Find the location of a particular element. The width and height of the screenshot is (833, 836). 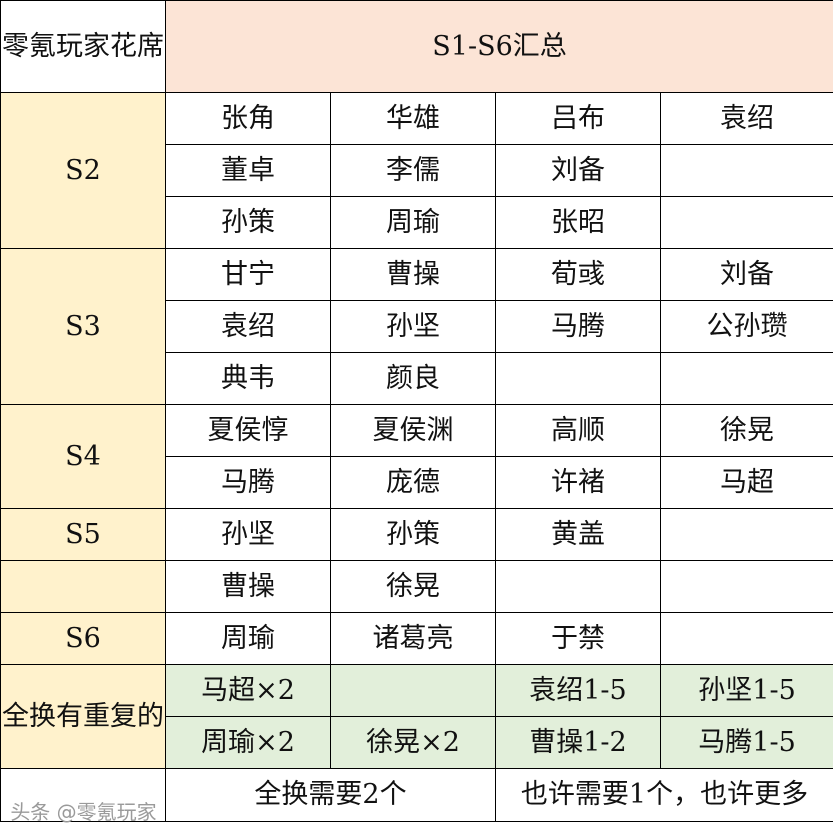

general-cell: 诸葛亮 is located at coordinates (413, 638).